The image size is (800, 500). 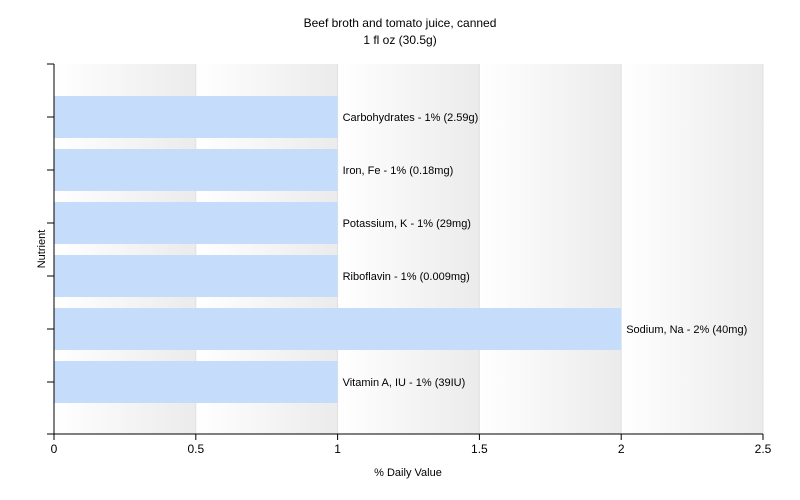 What do you see at coordinates (621, 449) in the screenshot?
I see `x-tick-label: 2` at bounding box center [621, 449].